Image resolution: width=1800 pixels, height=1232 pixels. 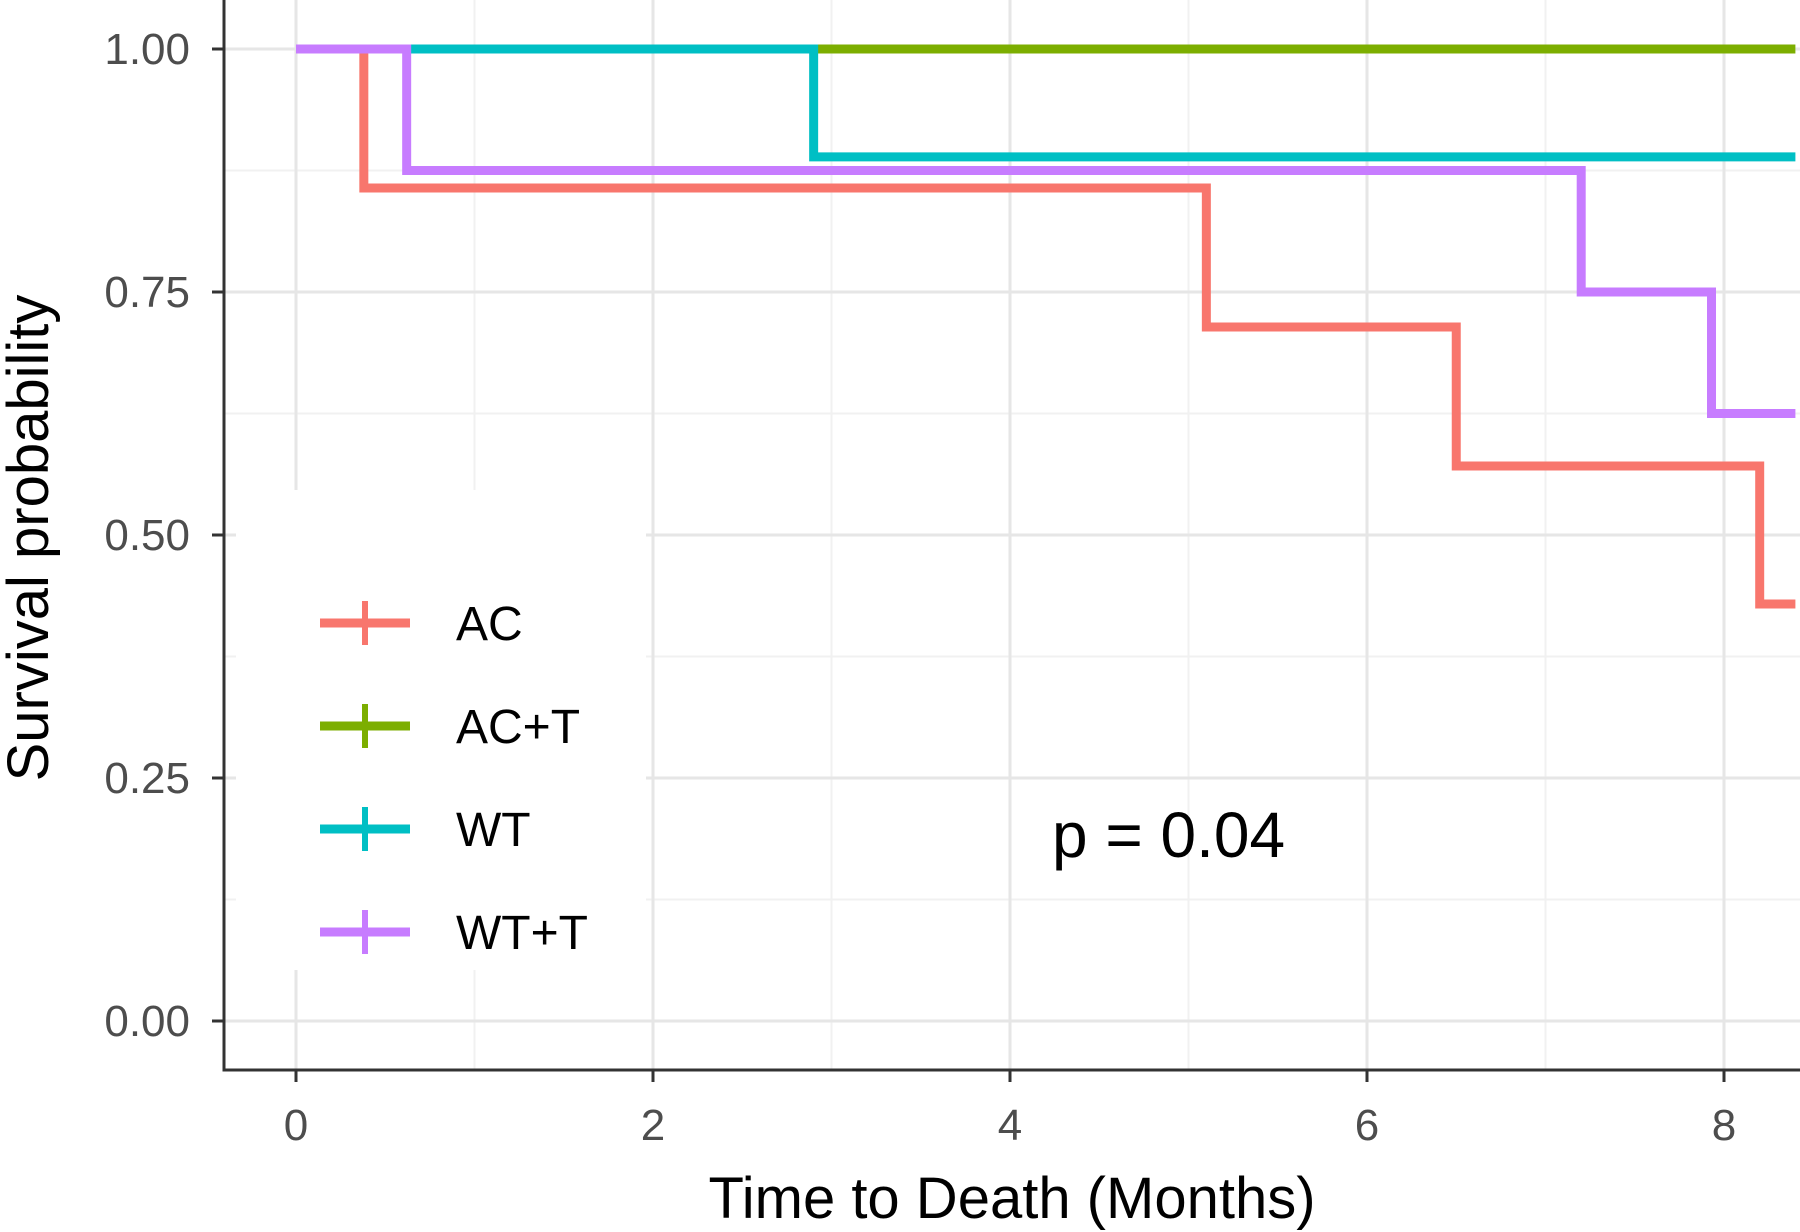 I want to click on p-value-annotation: p = 0.04, so click(x=1168, y=835).